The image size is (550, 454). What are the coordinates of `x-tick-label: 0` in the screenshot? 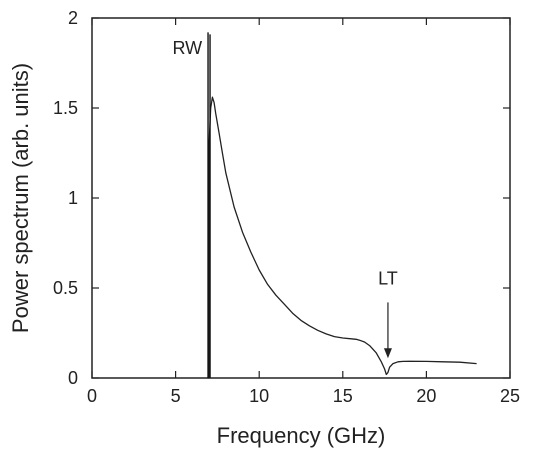 It's located at (92, 396).